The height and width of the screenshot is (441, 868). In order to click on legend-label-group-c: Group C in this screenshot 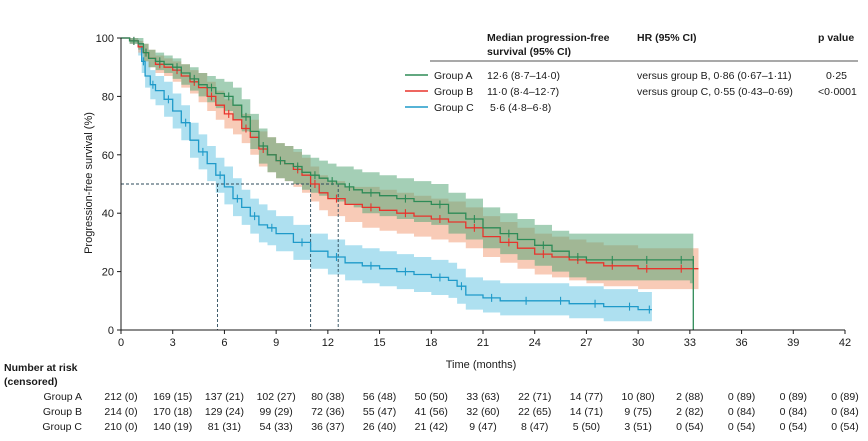, I will do `click(454, 108)`.